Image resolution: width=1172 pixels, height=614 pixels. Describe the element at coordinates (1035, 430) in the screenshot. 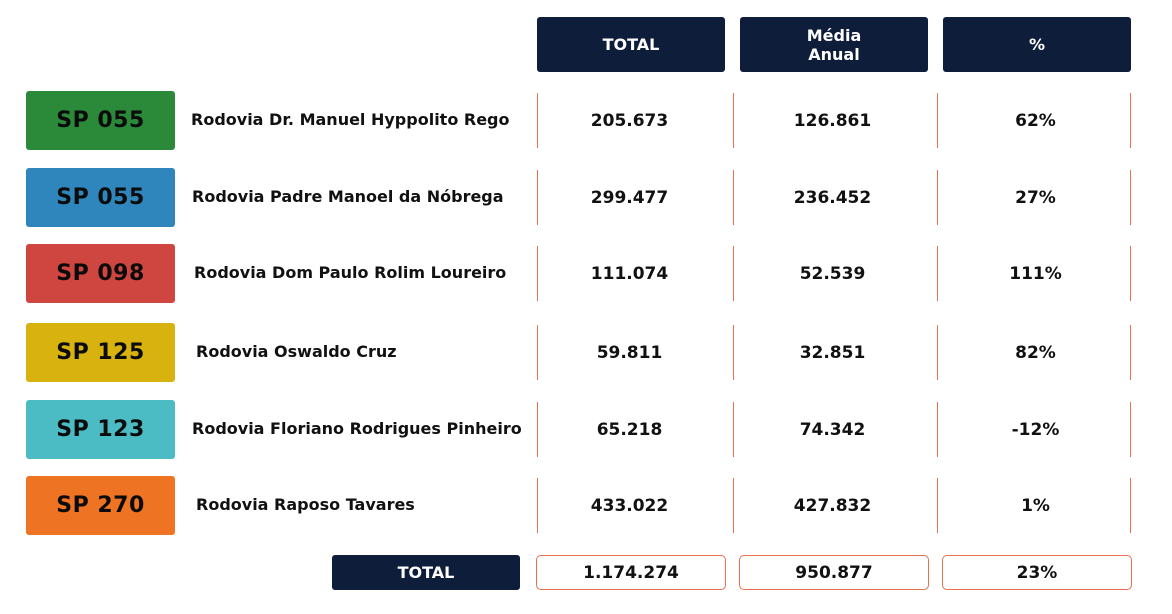

I see `cell-pct: -12%` at that location.